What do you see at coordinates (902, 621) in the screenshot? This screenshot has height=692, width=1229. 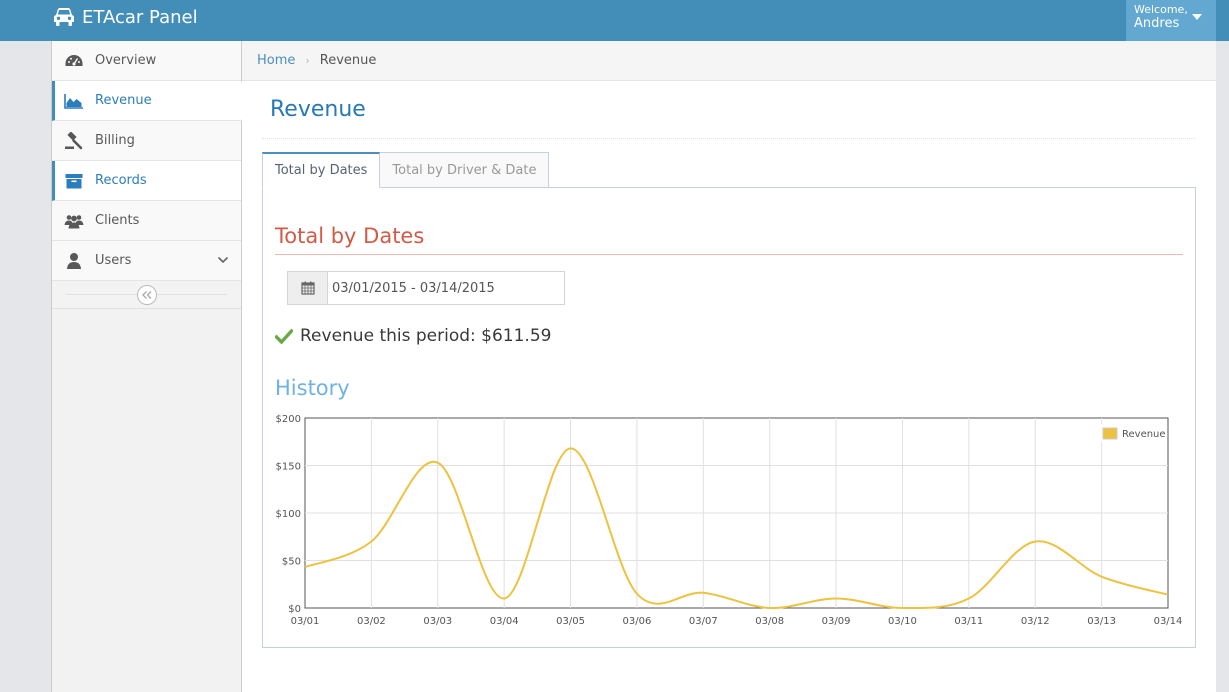 I see `x-tick-label: 03/10` at bounding box center [902, 621].